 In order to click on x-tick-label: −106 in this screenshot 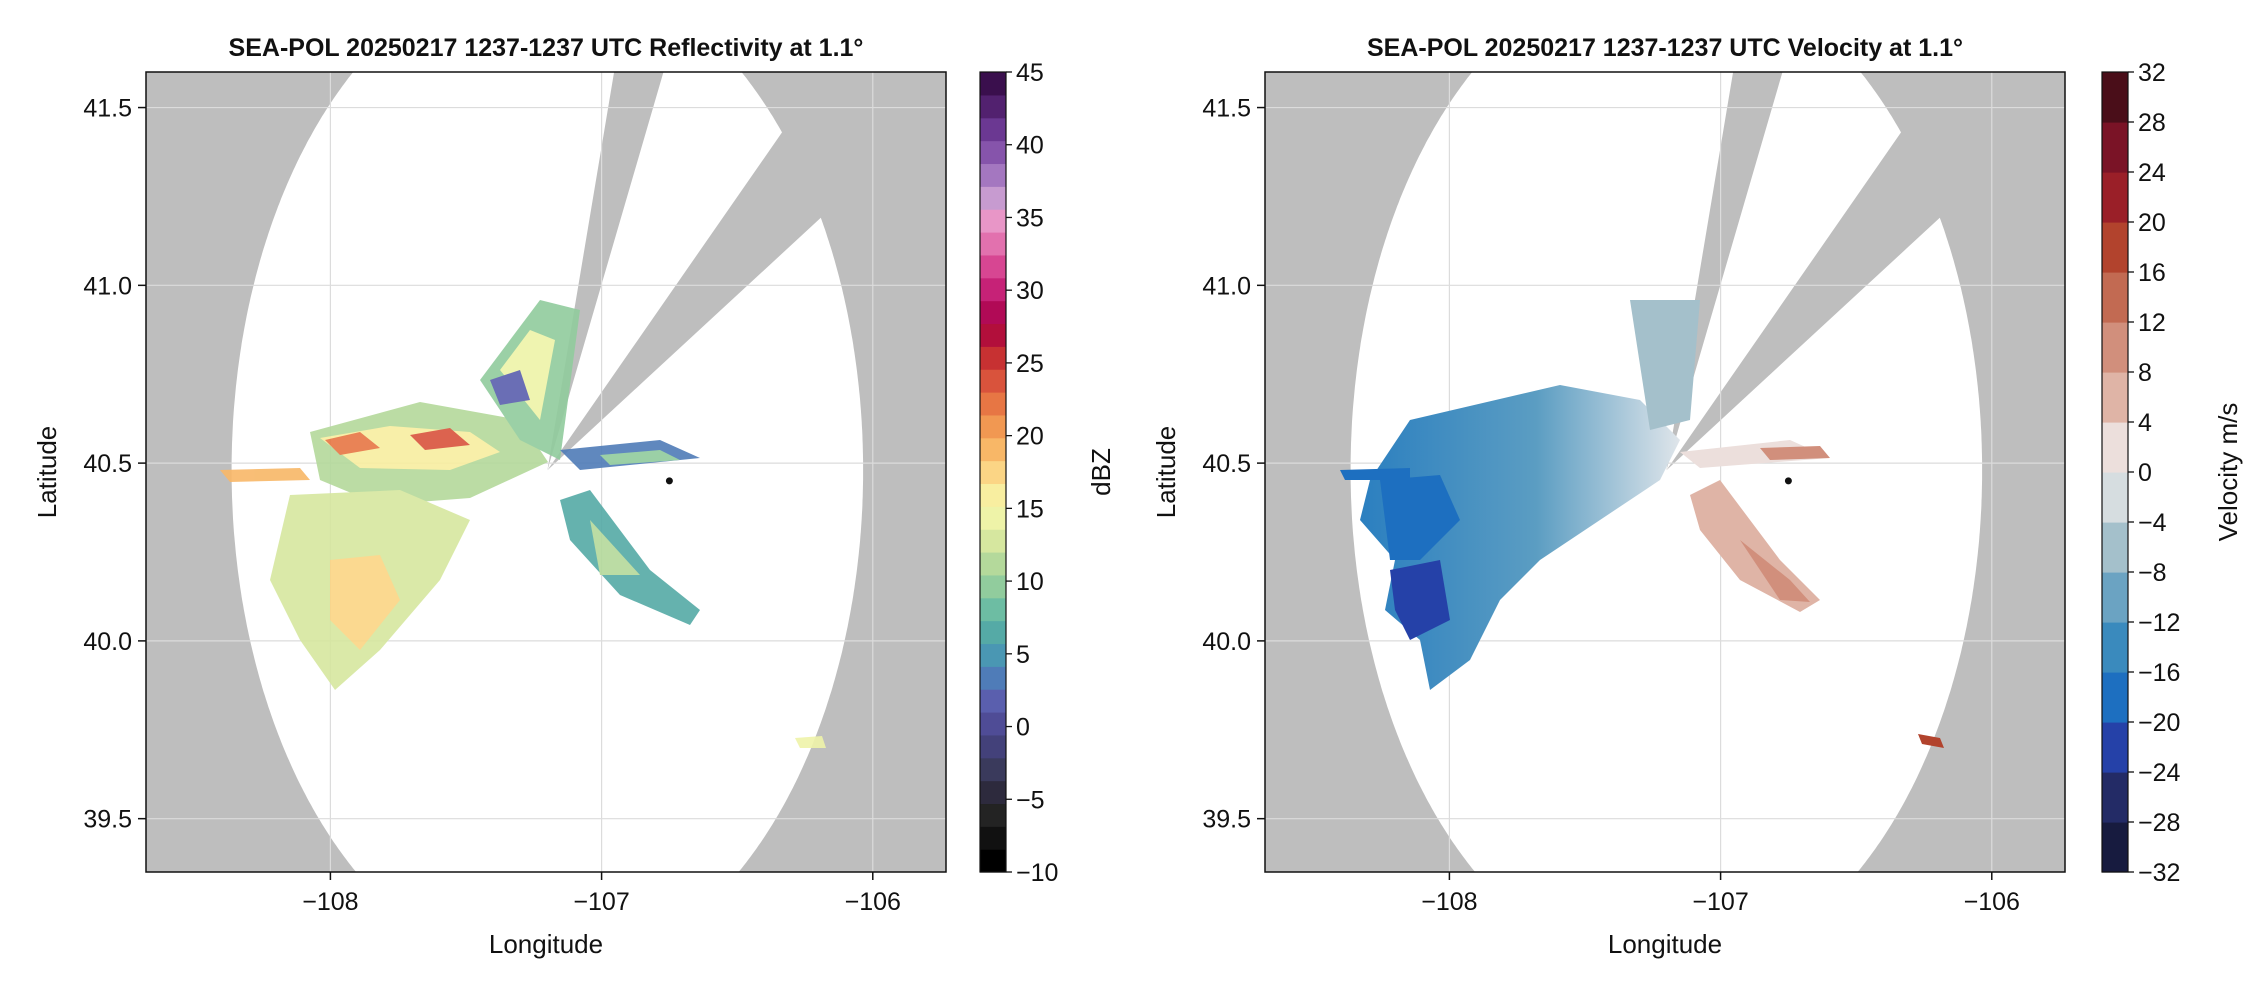, I will do `click(1992, 902)`.